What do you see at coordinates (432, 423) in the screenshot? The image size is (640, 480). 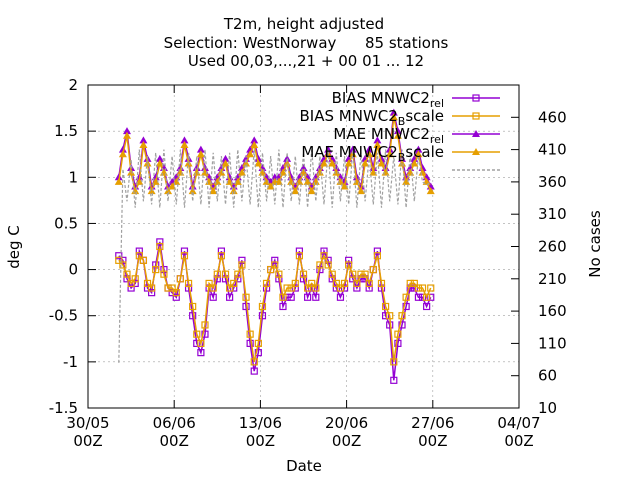 I see `x-tick-label: 27/06` at bounding box center [432, 423].